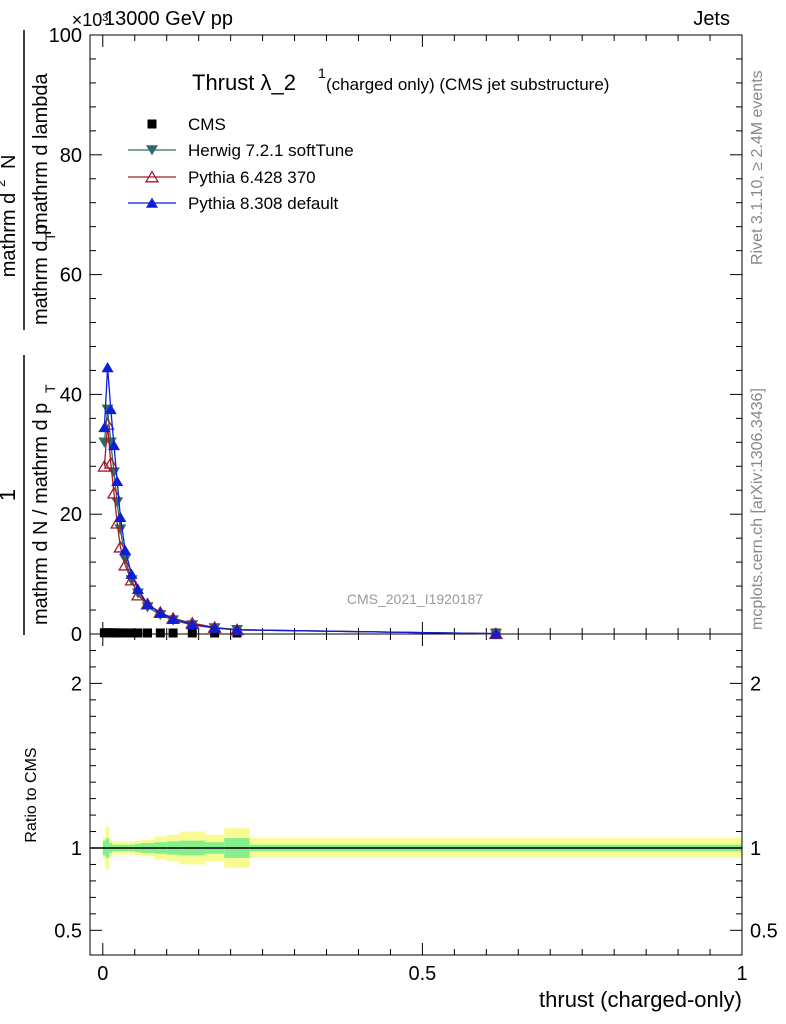  I want to click on ratio-y-axis-label: Ratio to CMS, so click(31, 794).